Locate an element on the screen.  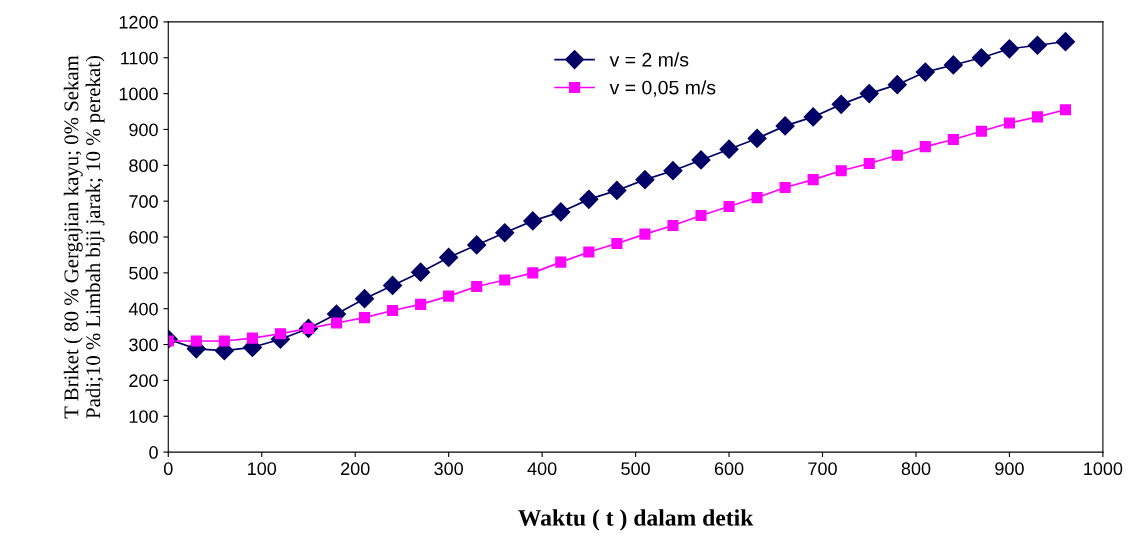
x-tick-label: 300 is located at coordinates (449, 469).